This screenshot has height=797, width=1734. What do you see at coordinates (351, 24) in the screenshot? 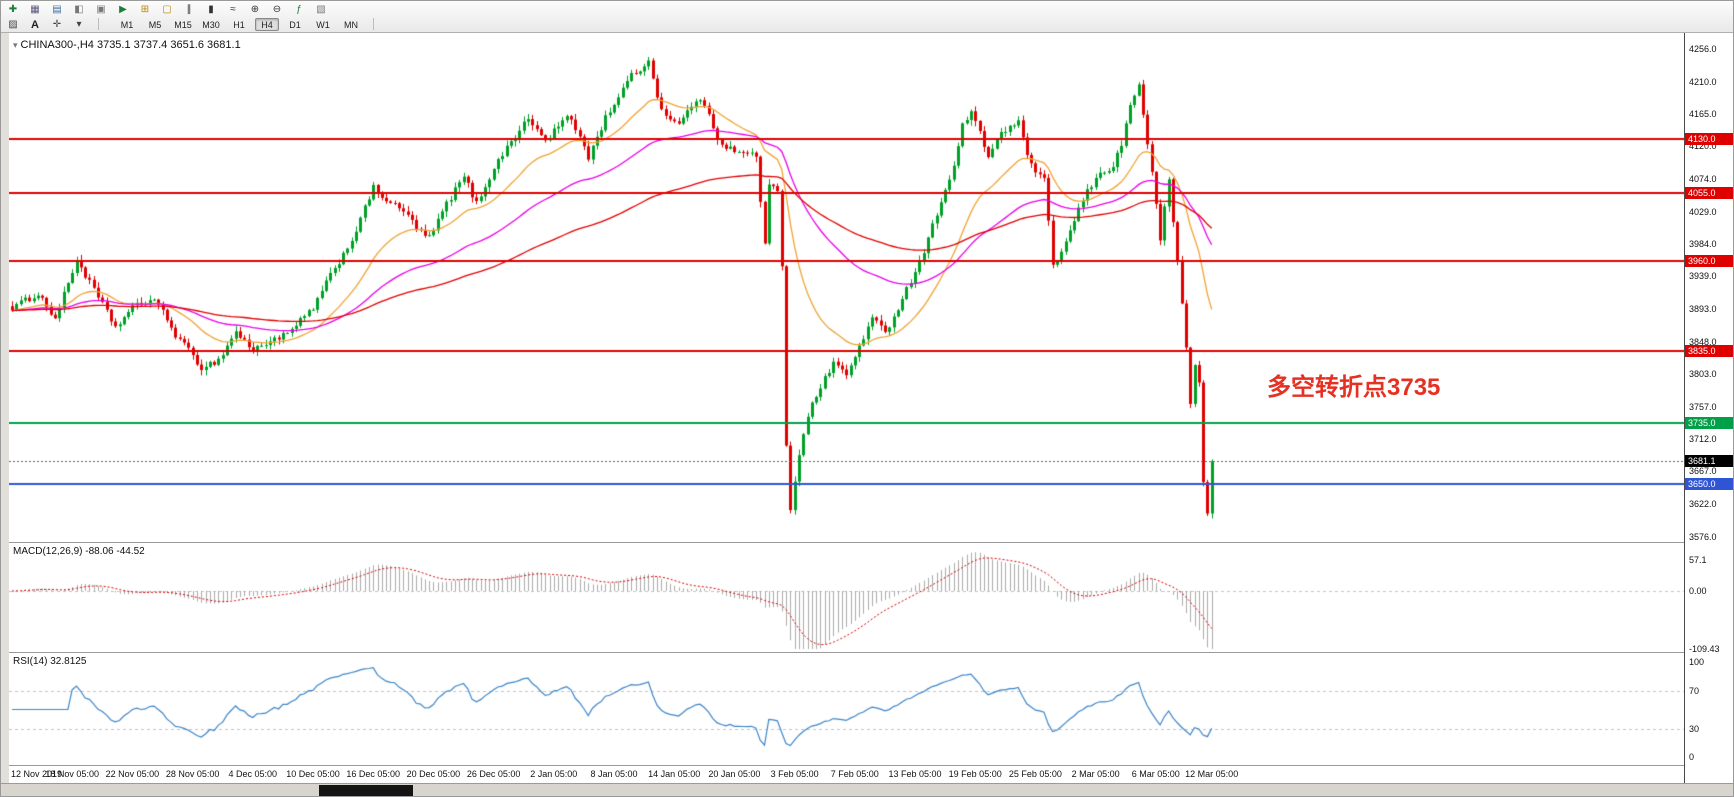
I see `timeframe-button-mn: MN` at bounding box center [351, 24].